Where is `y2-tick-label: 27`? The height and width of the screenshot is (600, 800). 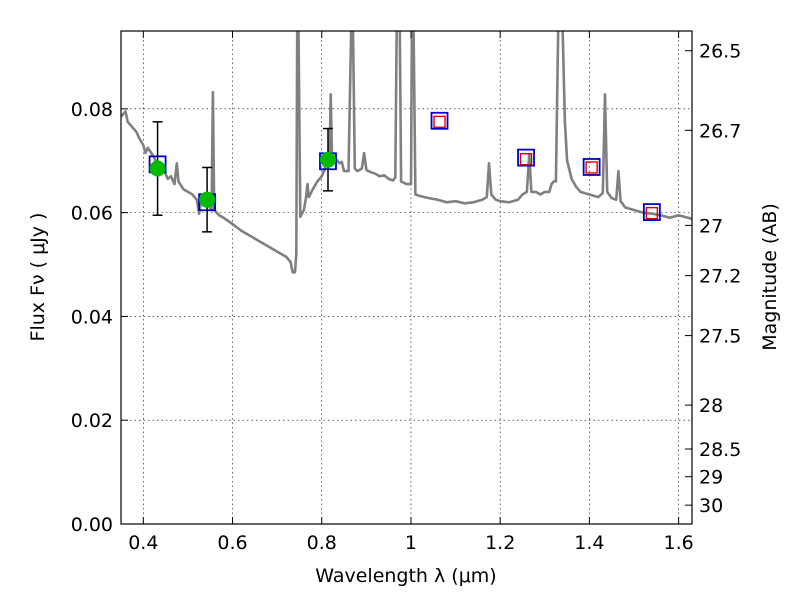 y2-tick-label: 27 is located at coordinates (711, 226).